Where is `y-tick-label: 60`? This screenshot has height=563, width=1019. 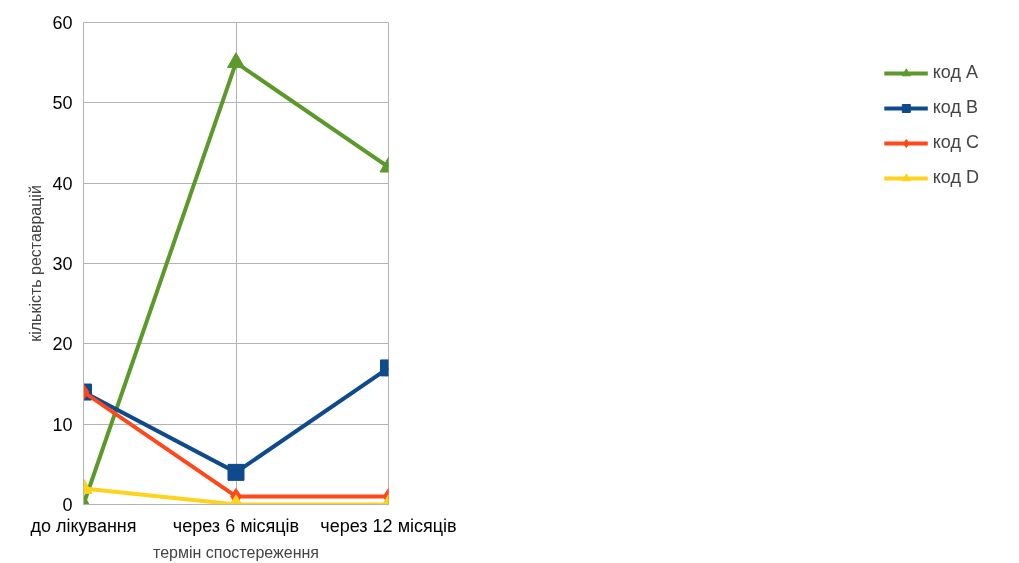
y-tick-label: 60 is located at coordinates (62, 23).